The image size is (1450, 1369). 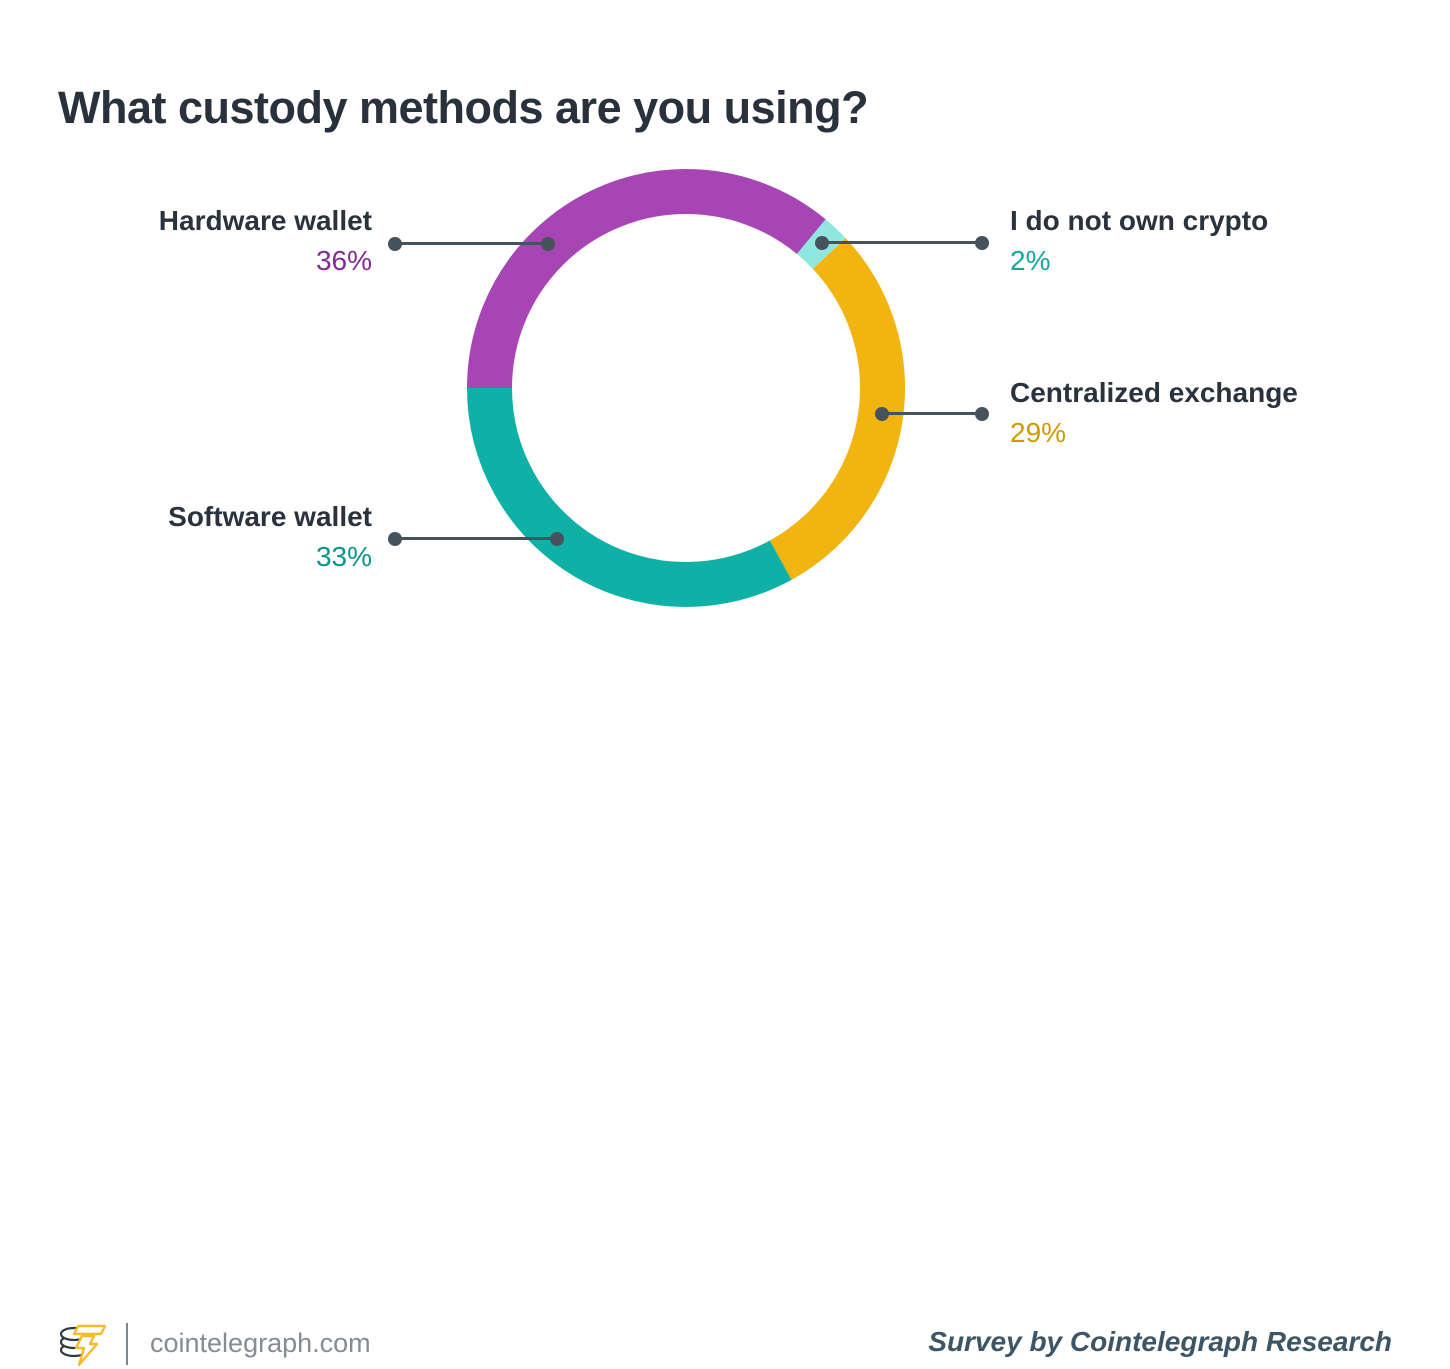 I want to click on footer-divider, so click(x=127, y=1344).